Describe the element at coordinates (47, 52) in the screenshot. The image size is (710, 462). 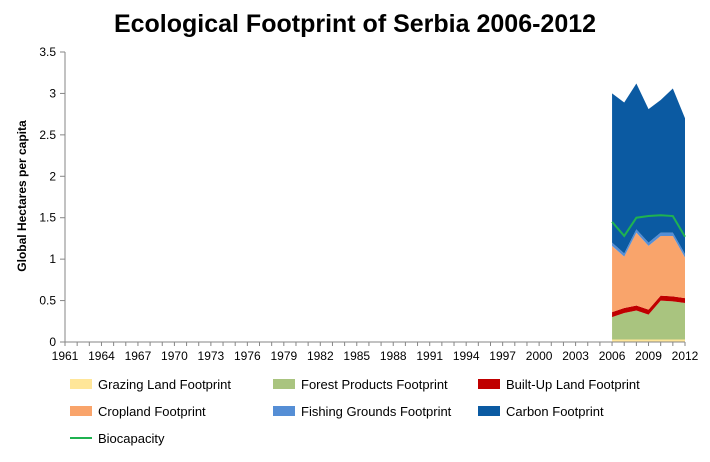
I see `y-tick-label: 3.5` at that location.